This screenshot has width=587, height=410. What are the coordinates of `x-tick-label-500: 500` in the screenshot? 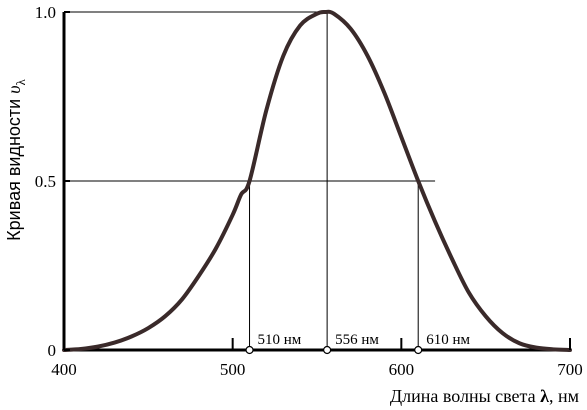 It's located at (233, 369).